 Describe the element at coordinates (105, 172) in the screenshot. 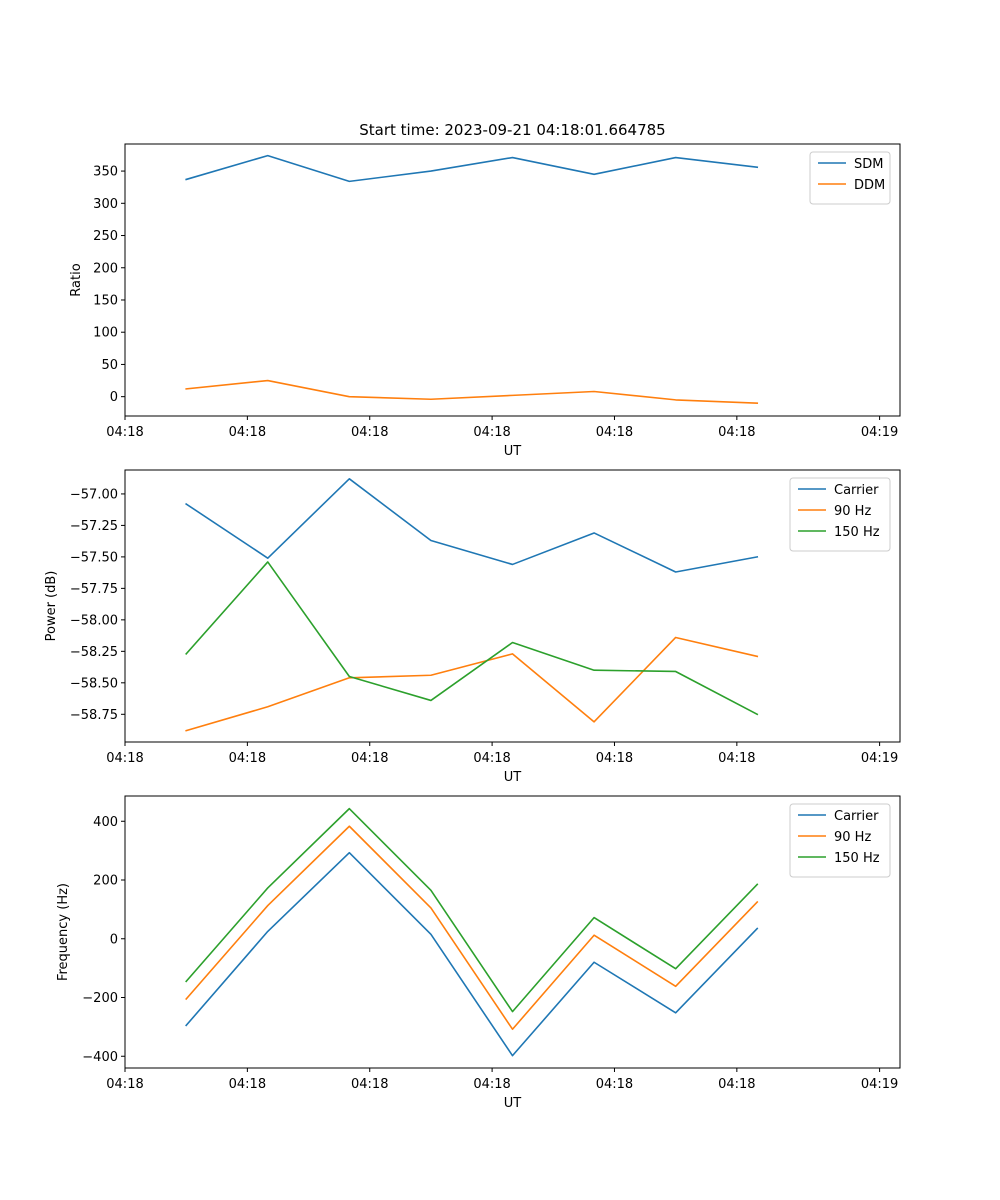

I see `y-tick-label: 350` at that location.